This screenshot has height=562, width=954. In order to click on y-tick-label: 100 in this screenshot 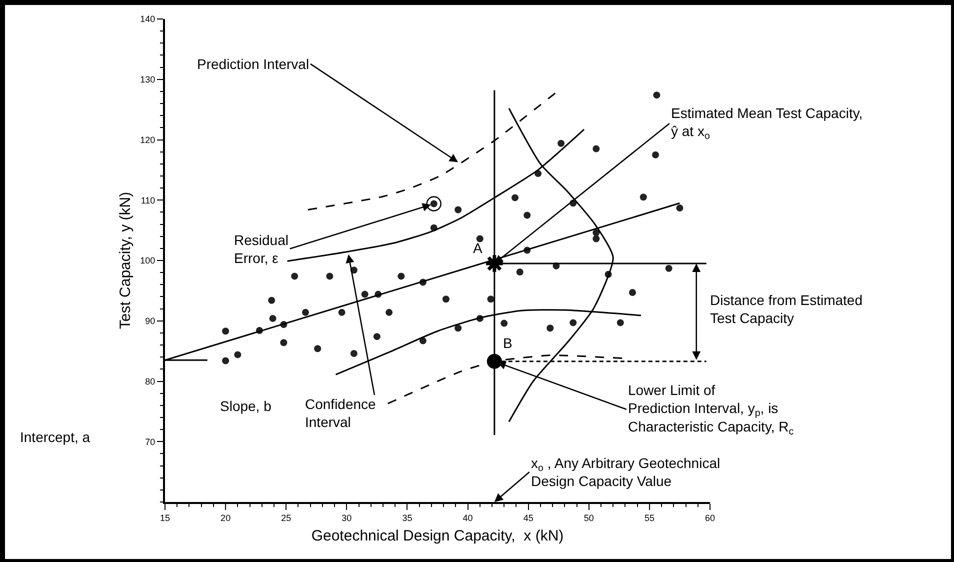, I will do `click(148, 261)`.